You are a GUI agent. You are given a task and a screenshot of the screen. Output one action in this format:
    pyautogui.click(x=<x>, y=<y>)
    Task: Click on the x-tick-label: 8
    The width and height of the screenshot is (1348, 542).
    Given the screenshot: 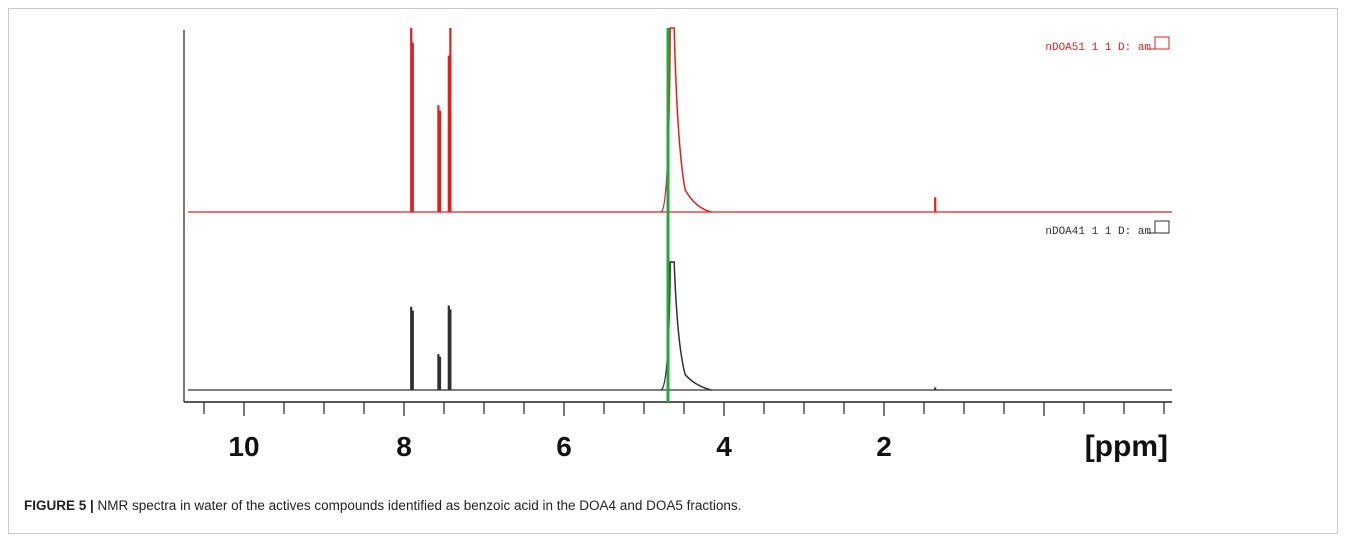 What is the action you would take?
    pyautogui.click(x=404, y=446)
    